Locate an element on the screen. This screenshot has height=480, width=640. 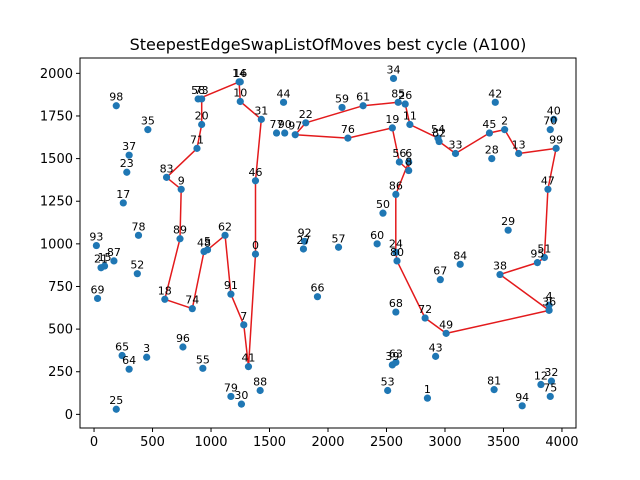
city-label-92: 92 is located at coordinates (305, 232).